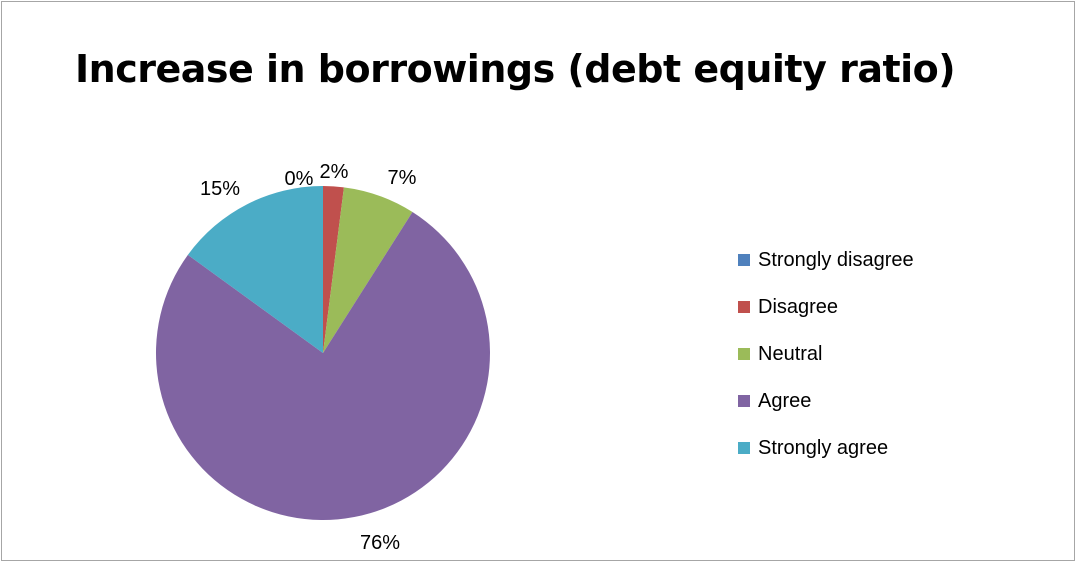  What do you see at coordinates (744, 448) in the screenshot?
I see `legend-swatch-strongly-agree` at bounding box center [744, 448].